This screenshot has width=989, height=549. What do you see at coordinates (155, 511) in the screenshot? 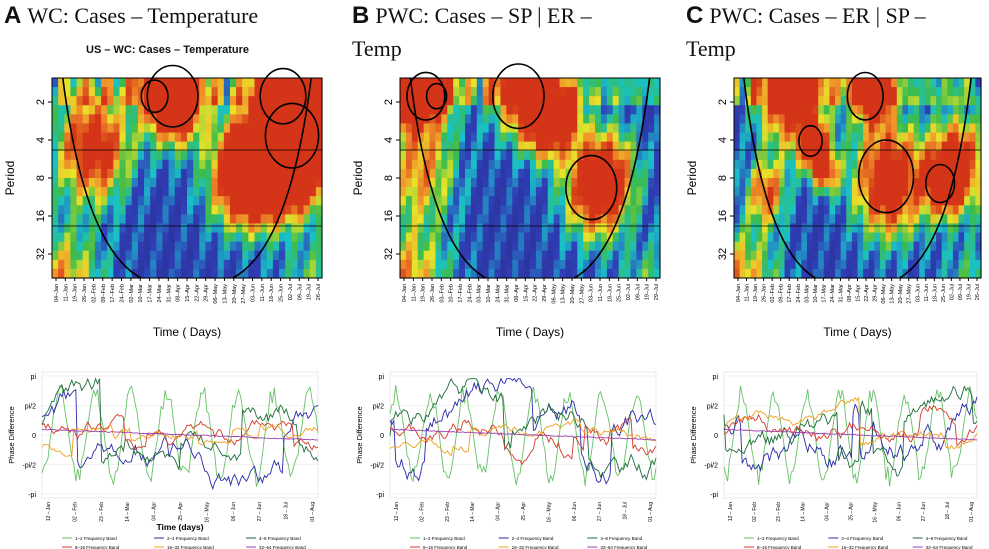
I see `x-tick-label: 04 – Apr` at bounding box center [155, 511].